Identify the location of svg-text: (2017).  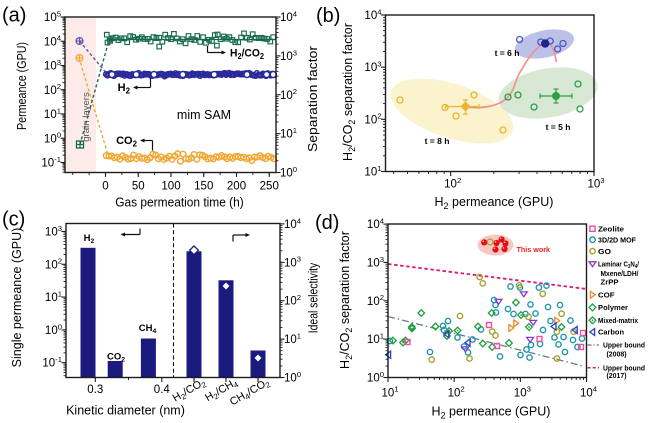
(617, 375).